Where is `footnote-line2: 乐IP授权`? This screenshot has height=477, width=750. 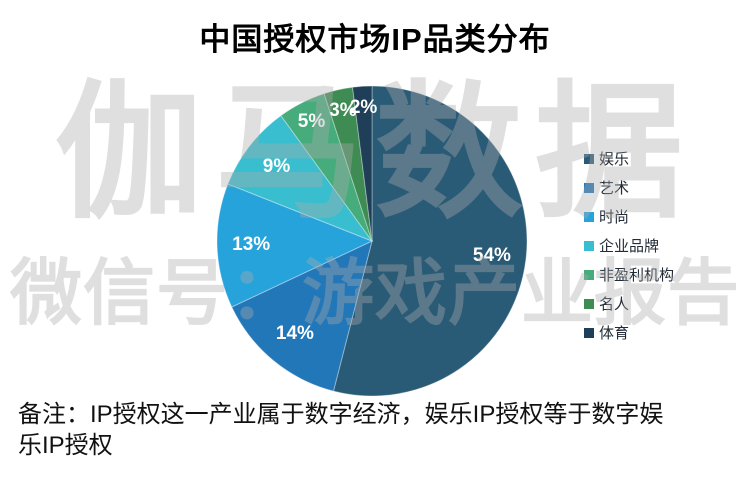
footnote-line2: 乐IP授权 is located at coordinates (65, 445).